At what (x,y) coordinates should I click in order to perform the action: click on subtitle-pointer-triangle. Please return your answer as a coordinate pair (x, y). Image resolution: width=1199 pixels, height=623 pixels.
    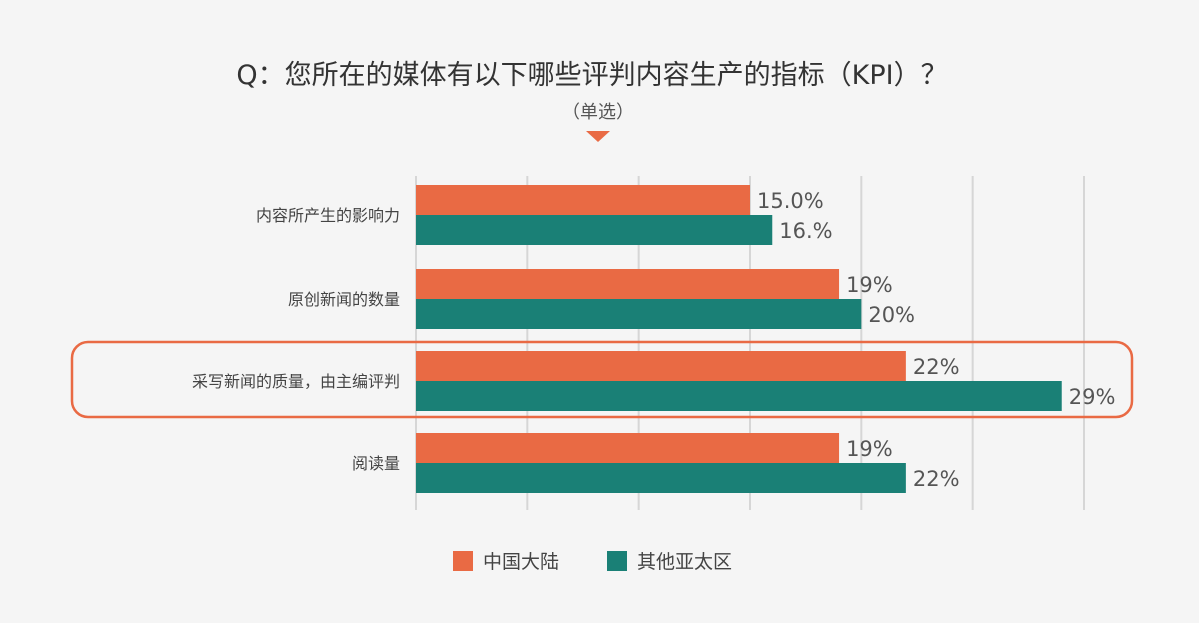
    Looking at the image, I should click on (598, 136).